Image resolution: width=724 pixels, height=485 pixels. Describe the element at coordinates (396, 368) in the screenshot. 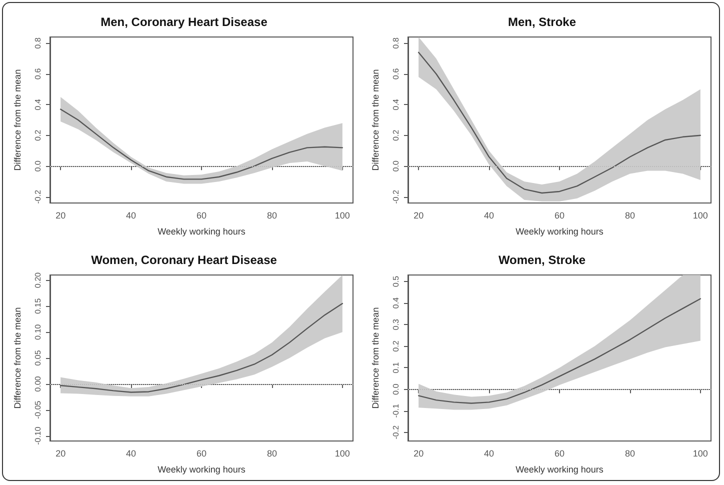

I see `y-tick-label: 0.1` at that location.